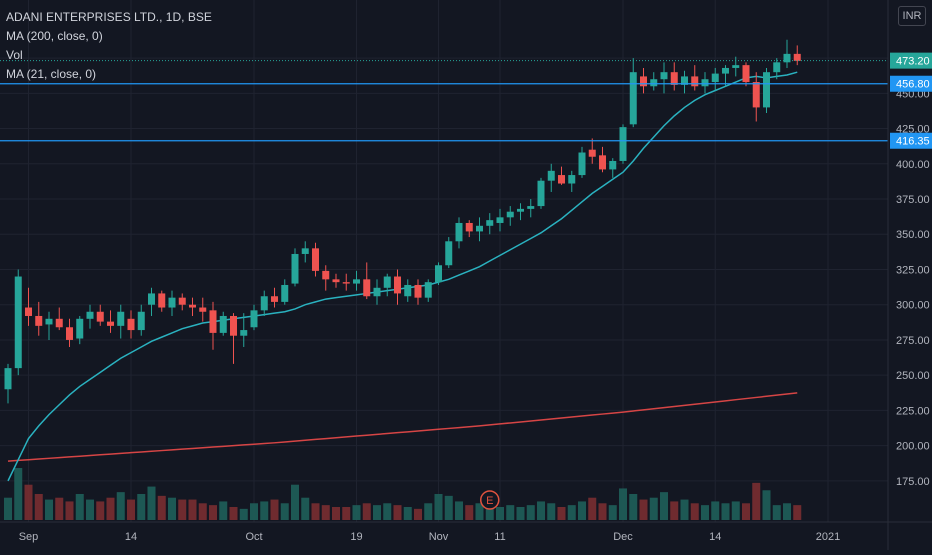  I want to click on earnings-marker-text: E, so click(489, 501).